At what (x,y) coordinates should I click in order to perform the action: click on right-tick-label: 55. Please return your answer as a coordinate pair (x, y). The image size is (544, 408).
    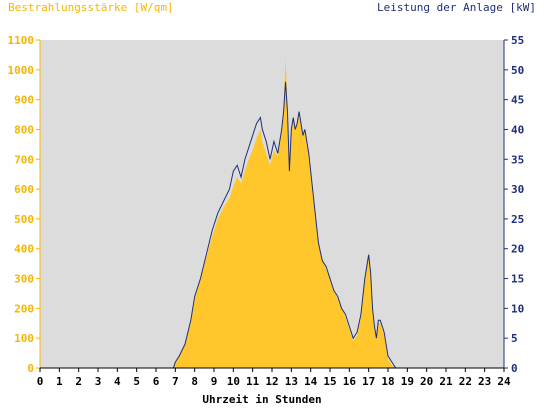
    Looking at the image, I should click on (517, 40).